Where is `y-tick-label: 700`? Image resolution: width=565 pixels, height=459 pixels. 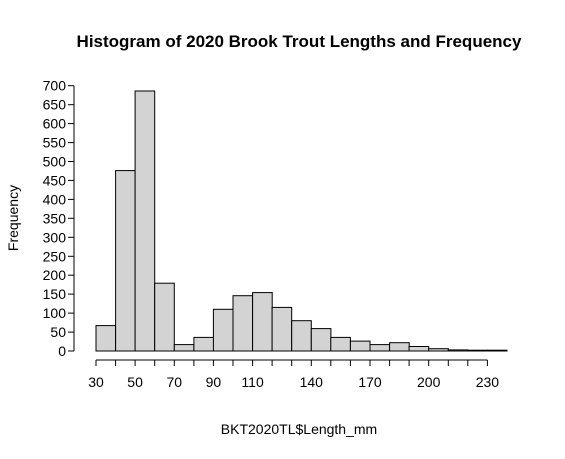 y-tick-label: 700 is located at coordinates (55, 86).